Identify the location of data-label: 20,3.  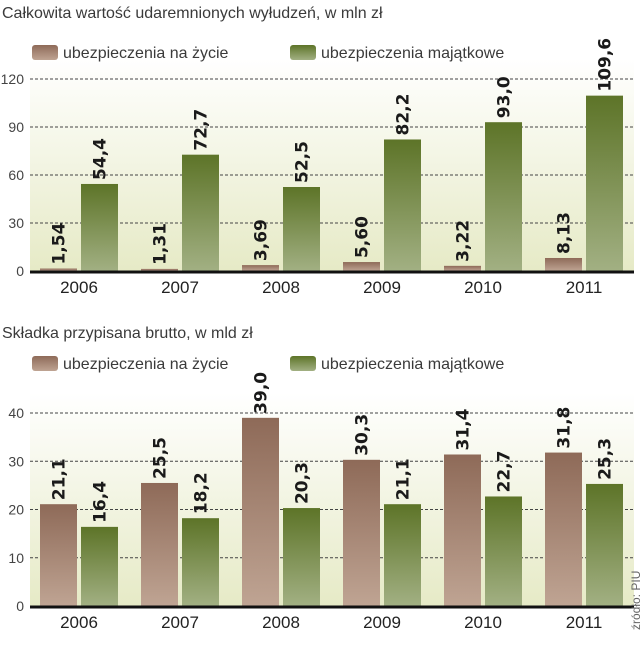
(303, 483).